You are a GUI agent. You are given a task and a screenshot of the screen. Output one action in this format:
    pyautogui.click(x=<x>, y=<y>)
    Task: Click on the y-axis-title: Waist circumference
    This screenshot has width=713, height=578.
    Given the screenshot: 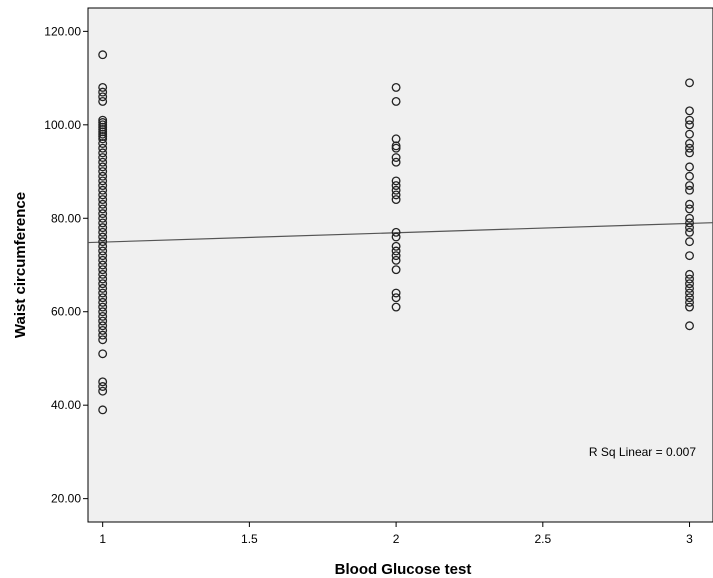 What is the action you would take?
    pyautogui.click(x=20, y=265)
    